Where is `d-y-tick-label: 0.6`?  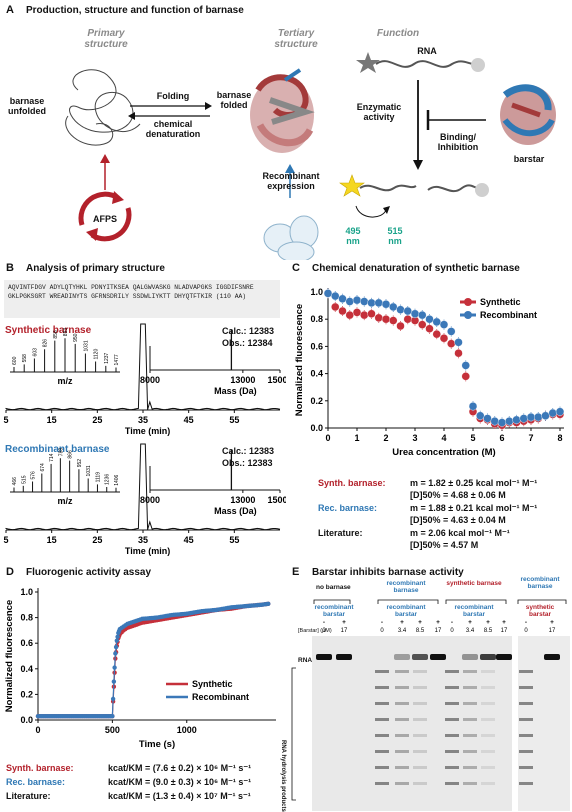 d-y-tick-label: 0.6 is located at coordinates (26, 643).